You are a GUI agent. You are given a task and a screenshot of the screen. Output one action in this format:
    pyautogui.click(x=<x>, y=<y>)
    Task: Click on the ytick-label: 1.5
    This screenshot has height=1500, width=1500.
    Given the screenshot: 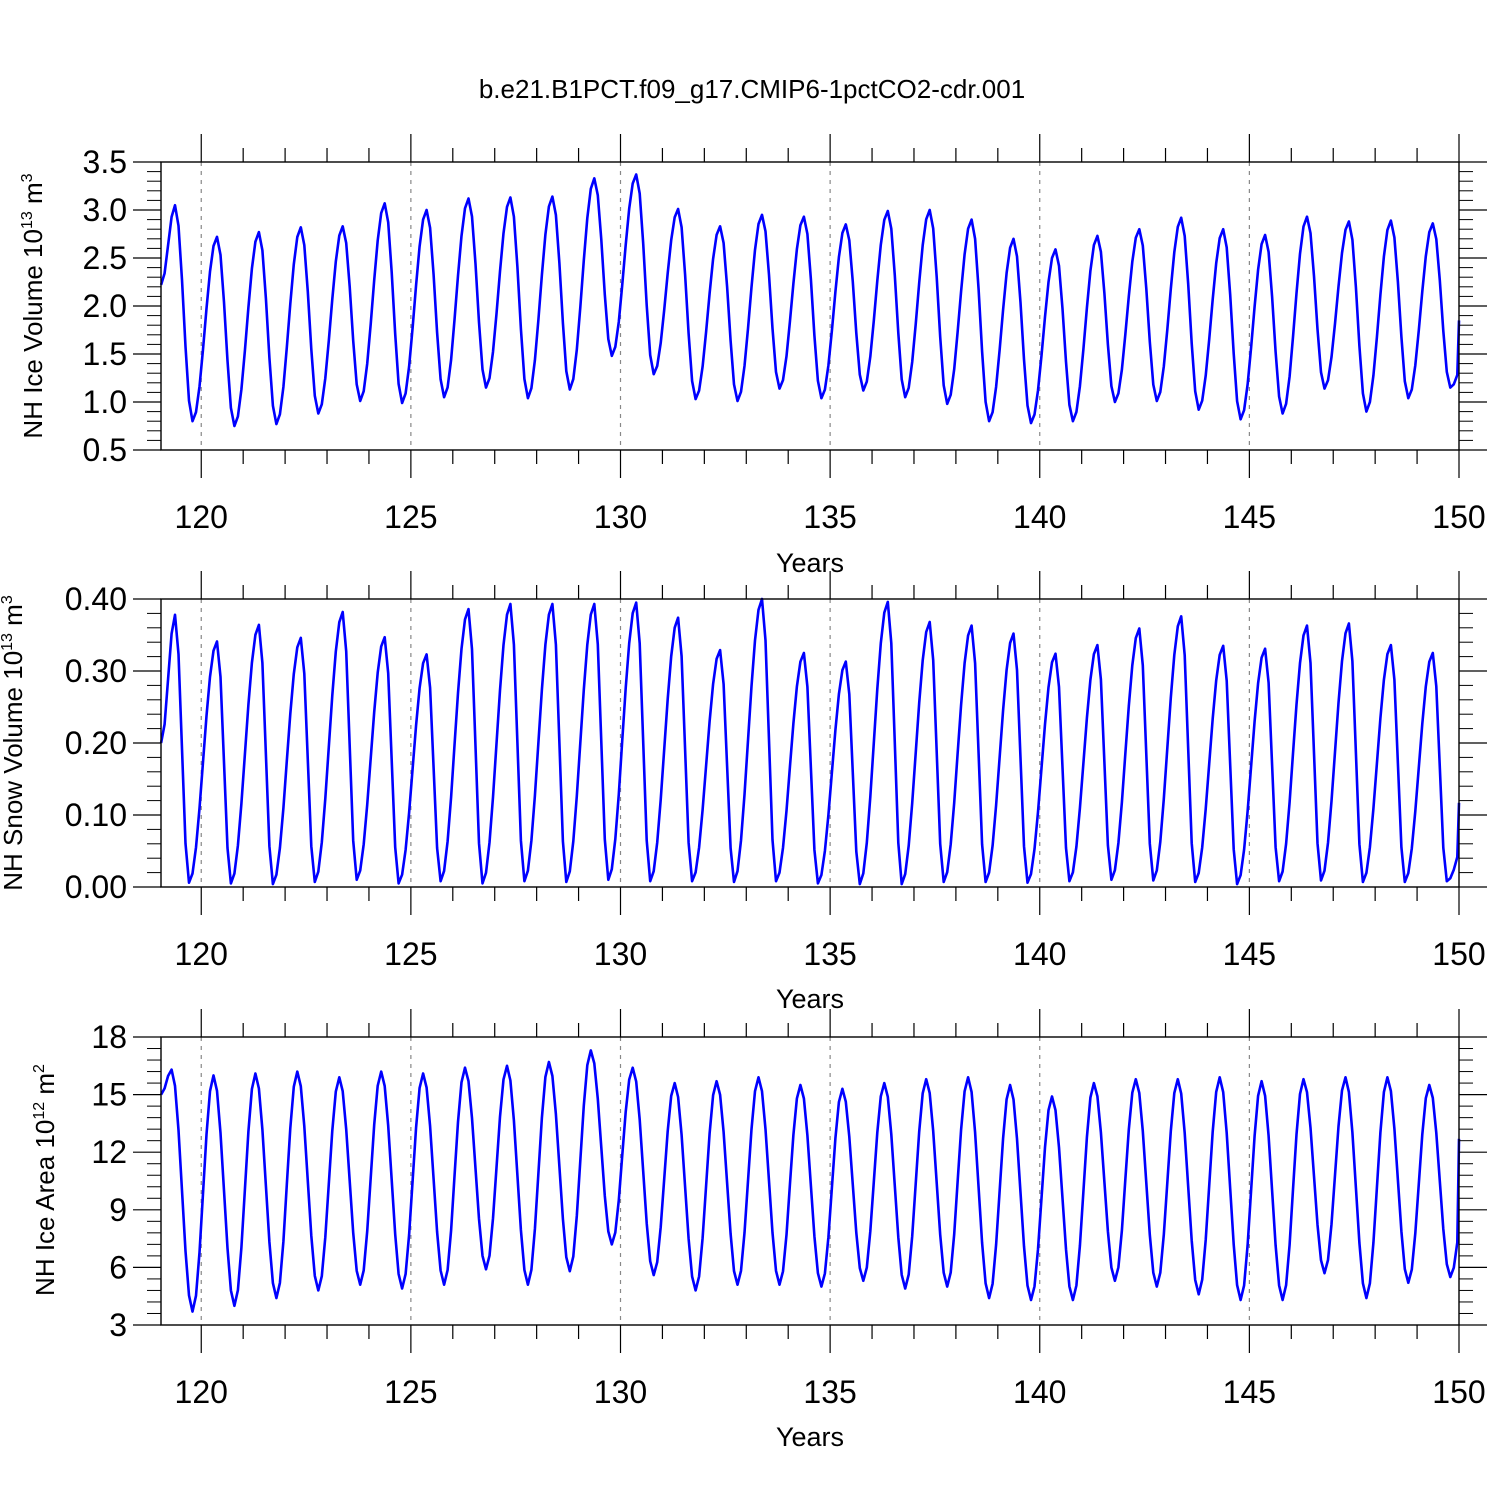 What is the action you would take?
    pyautogui.click(x=105, y=354)
    